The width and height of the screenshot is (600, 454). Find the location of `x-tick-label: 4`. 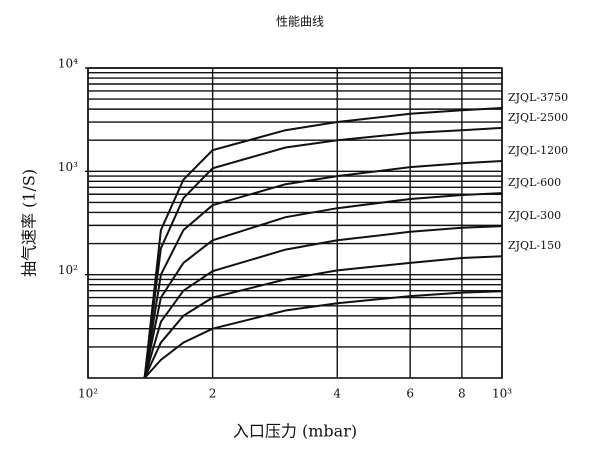

x-tick-label: 4 is located at coordinates (337, 394).